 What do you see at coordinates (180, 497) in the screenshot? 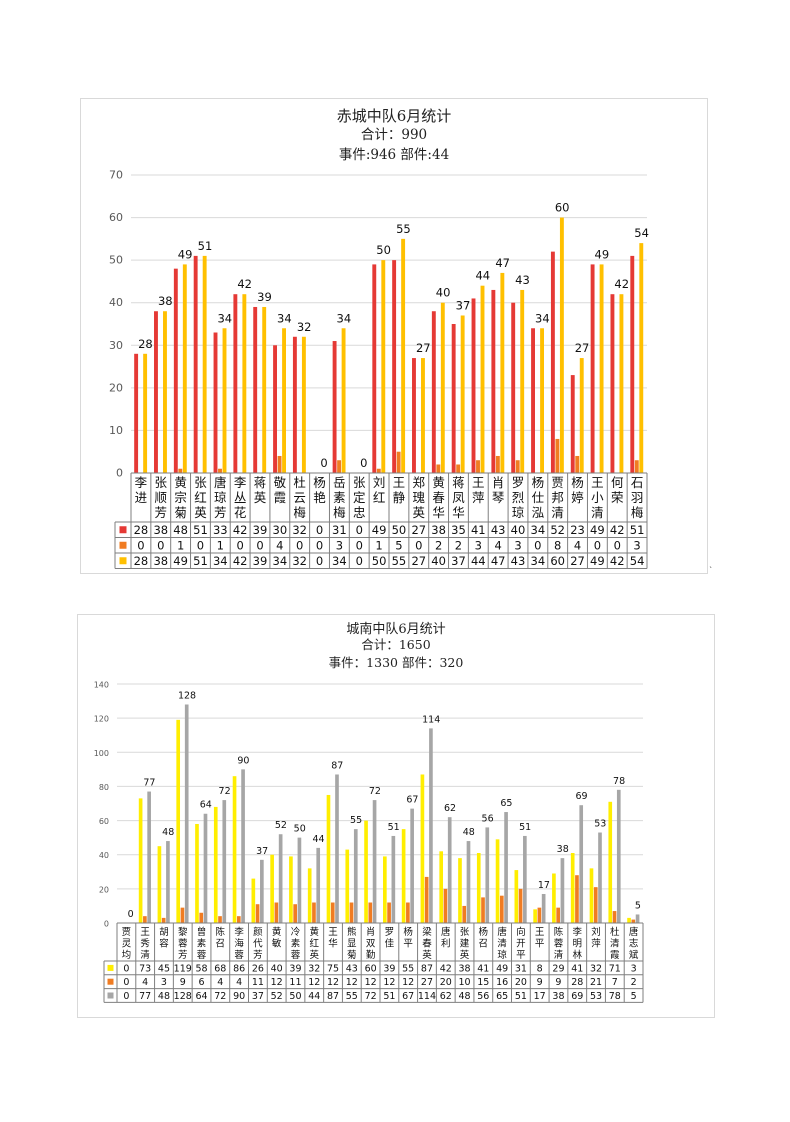
I see `category-label: 黄宗菊` at bounding box center [180, 497].